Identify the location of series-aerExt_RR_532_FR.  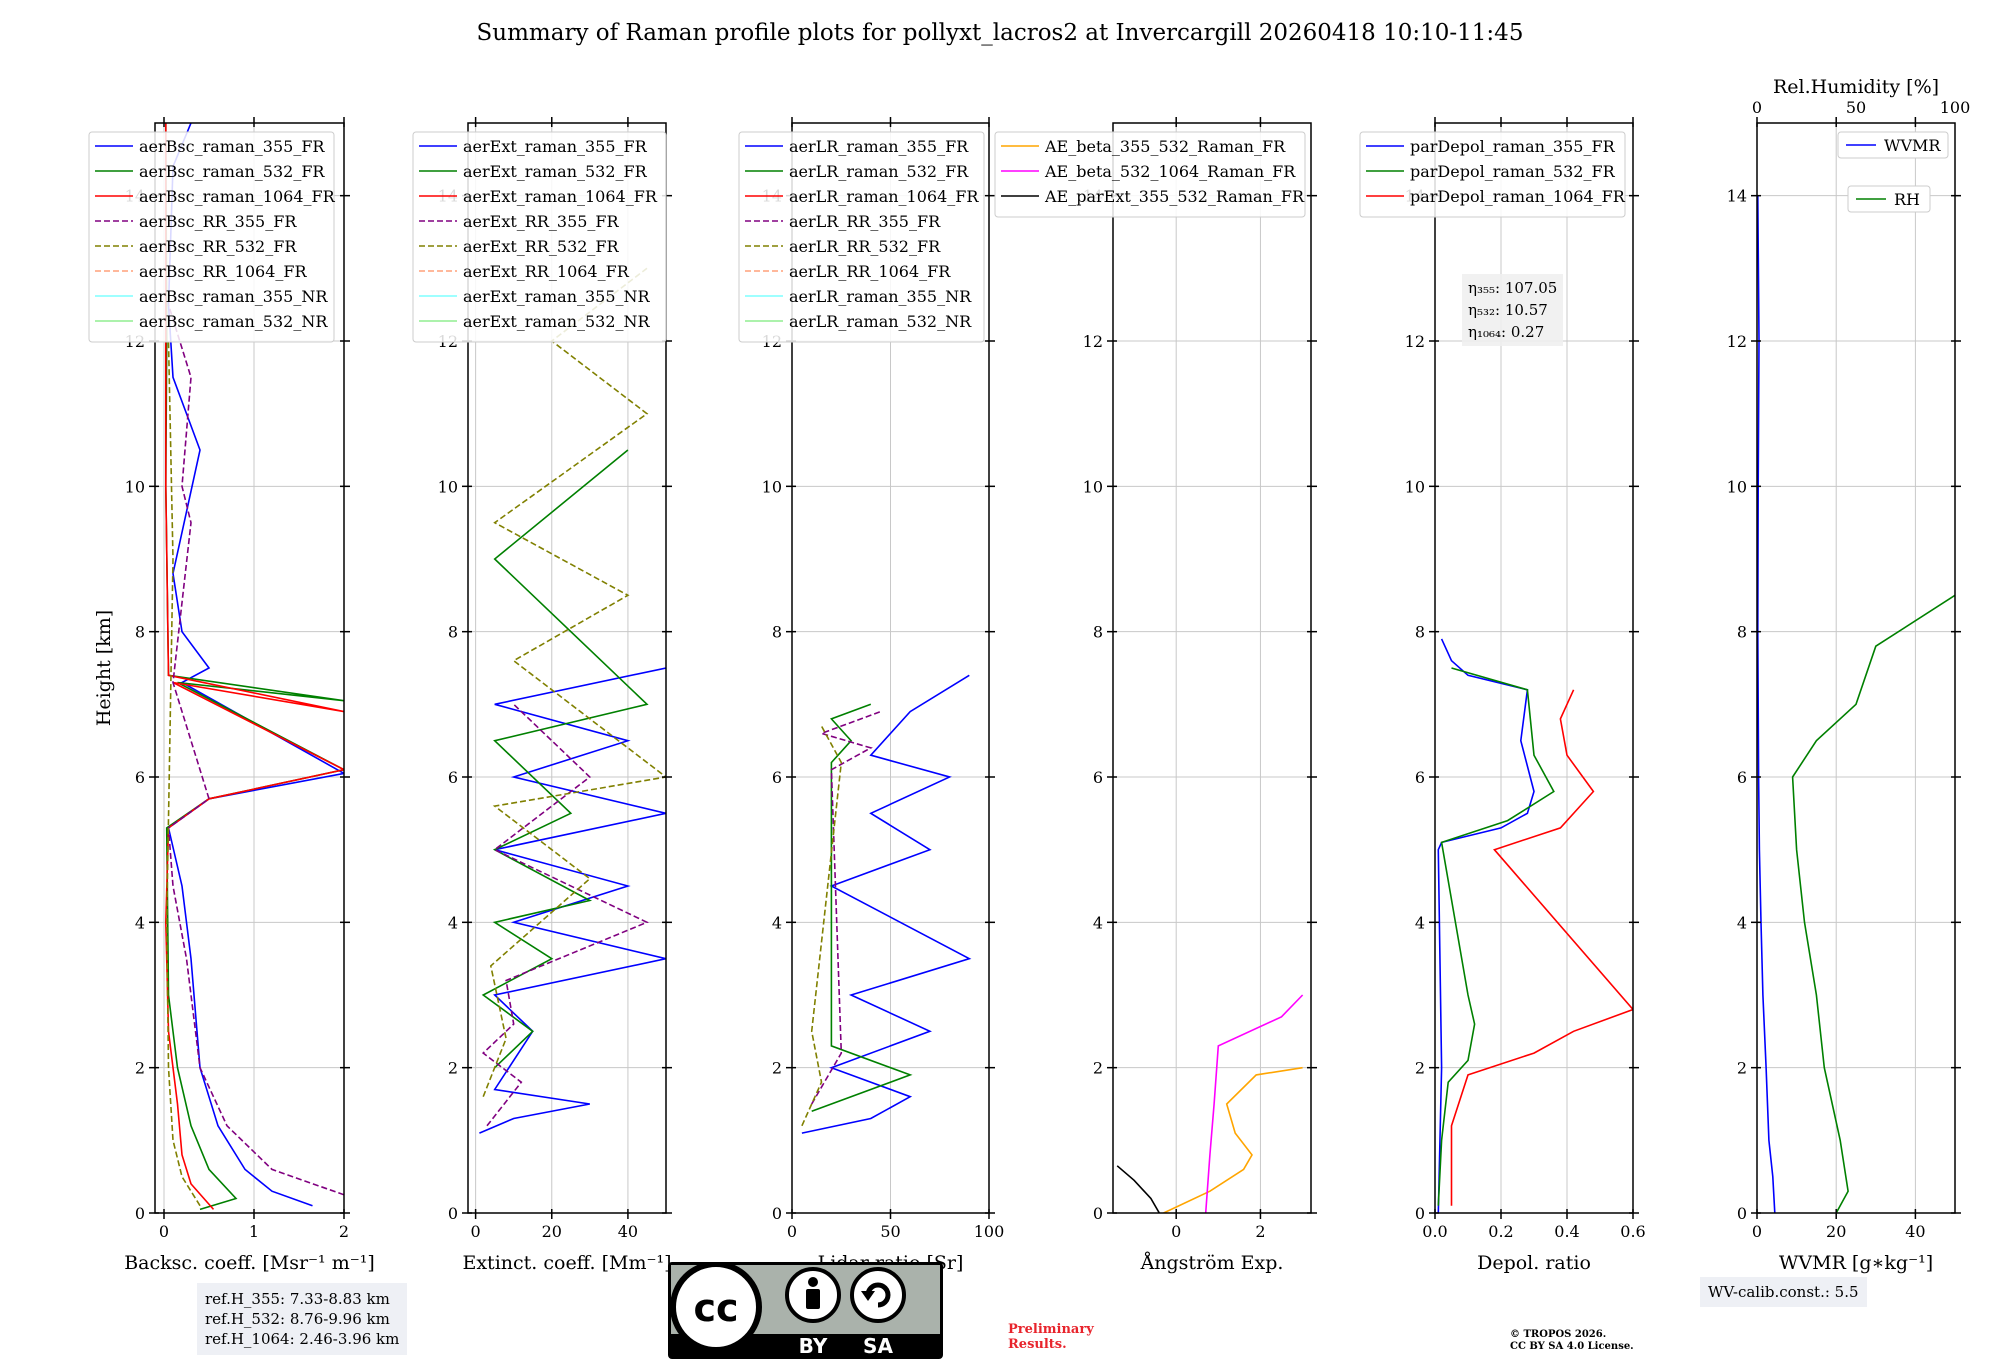
(574, 682).